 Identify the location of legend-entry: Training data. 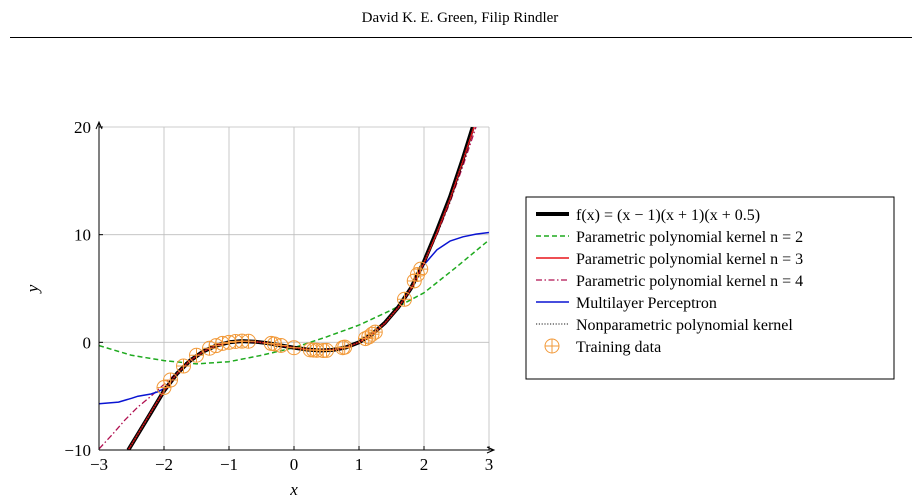
(602, 347).